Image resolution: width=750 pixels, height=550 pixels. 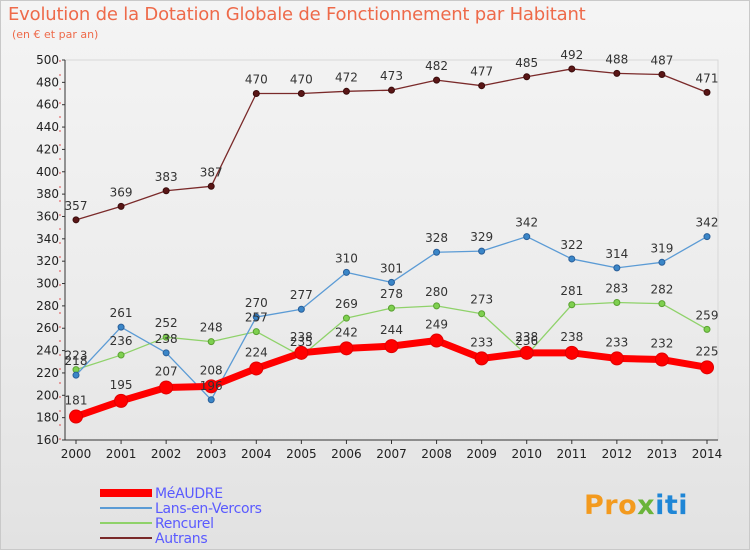 What do you see at coordinates (671, 505) in the screenshot?
I see `brand-part-iti: iti` at bounding box center [671, 505].